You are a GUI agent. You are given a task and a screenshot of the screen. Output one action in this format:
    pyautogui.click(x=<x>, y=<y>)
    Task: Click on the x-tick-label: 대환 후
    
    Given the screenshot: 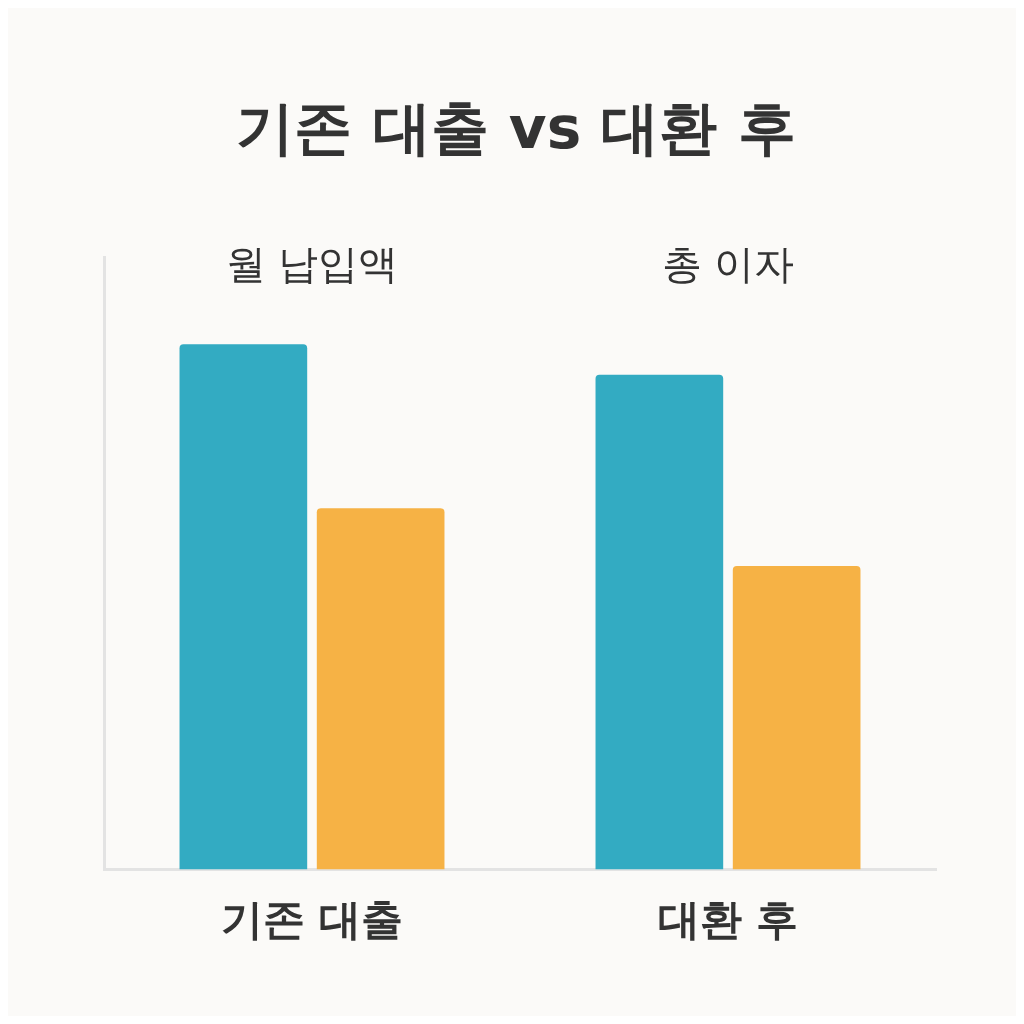 What is the action you would take?
    pyautogui.click(x=728, y=919)
    